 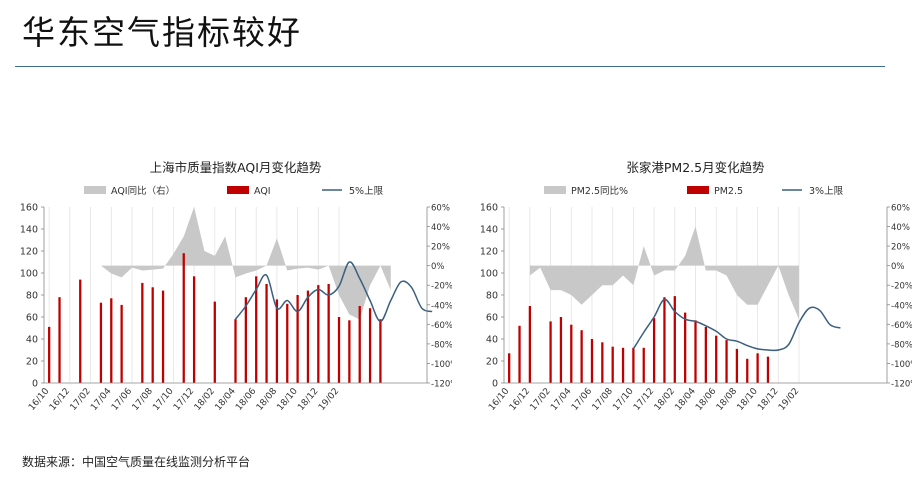 What do you see at coordinates (492, 340) in the screenshot?
I see `zhangjiagang-left-tick-label: 40` at bounding box center [492, 340].